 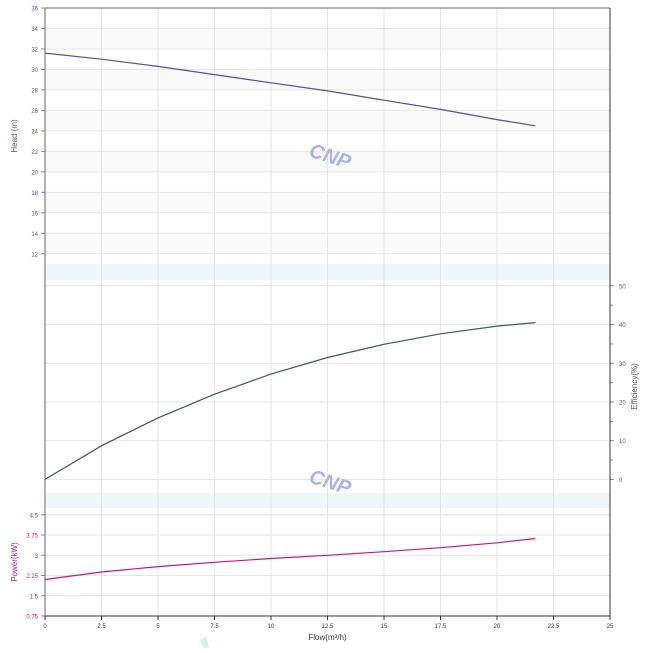 What do you see at coordinates (101, 627) in the screenshot?
I see `x-tick-label: 2.5` at bounding box center [101, 627].